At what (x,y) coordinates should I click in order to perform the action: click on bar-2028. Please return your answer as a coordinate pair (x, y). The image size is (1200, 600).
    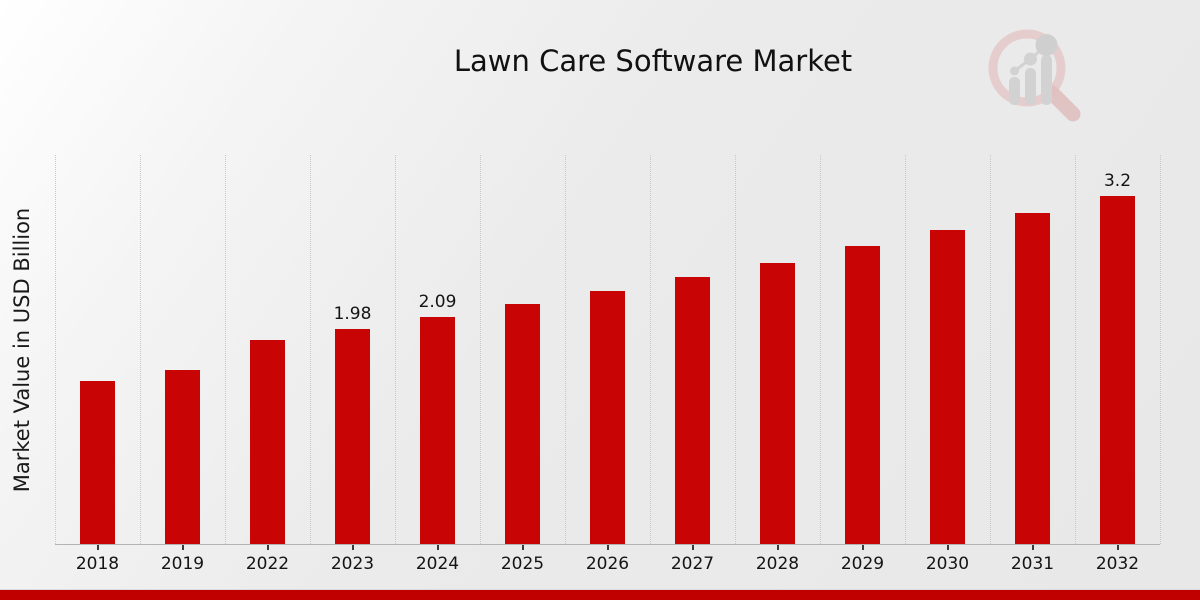
    Looking at the image, I should click on (777, 403).